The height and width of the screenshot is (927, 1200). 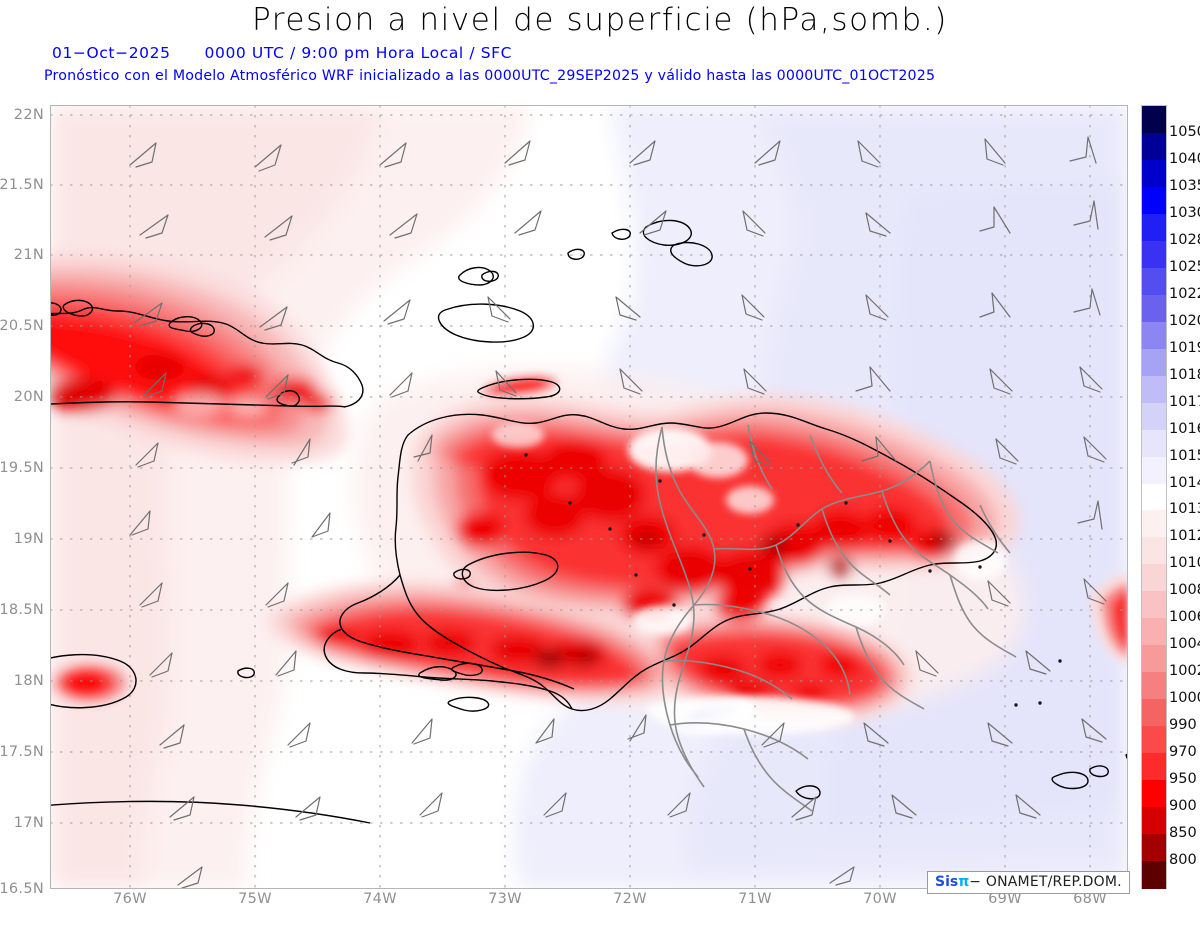 I want to click on colorbar-tick-1006: 1006, so click(x=1184, y=617).